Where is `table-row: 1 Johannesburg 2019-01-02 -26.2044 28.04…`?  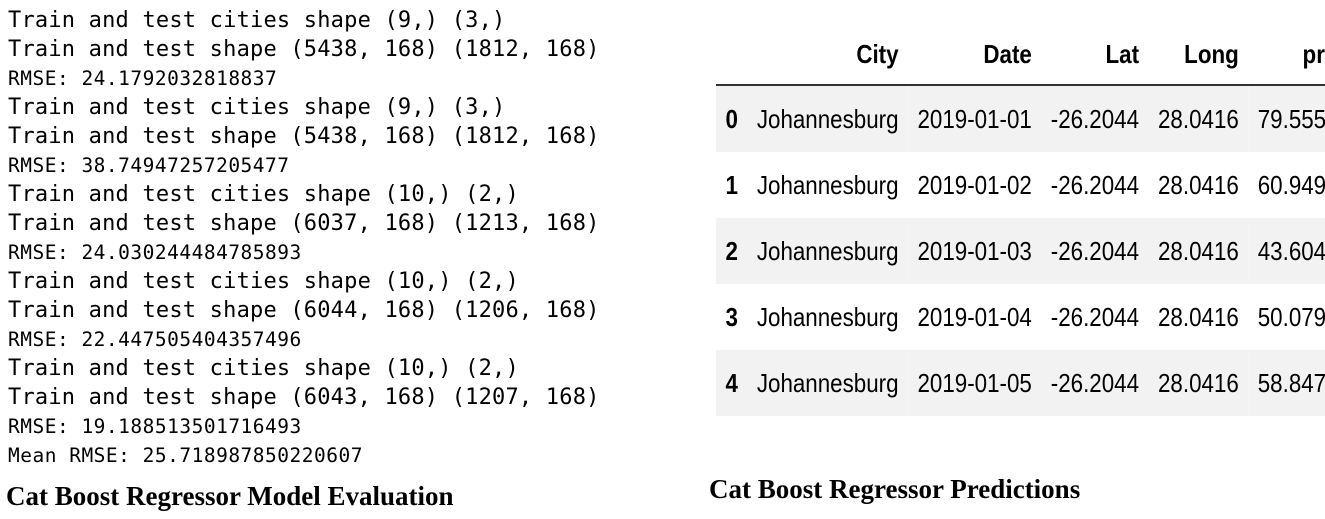
table-row: 1 Johannesburg 2019-01-02 -26.2044 28.04… is located at coordinates (1020, 185).